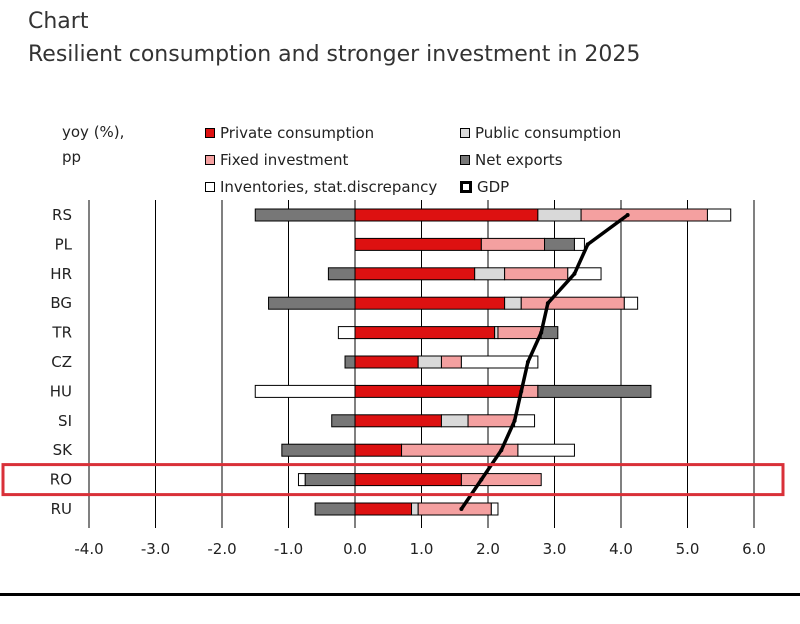 Image resolution: width=800 pixels, height=624 pixels. I want to click on bar-net-cz, so click(350, 362).